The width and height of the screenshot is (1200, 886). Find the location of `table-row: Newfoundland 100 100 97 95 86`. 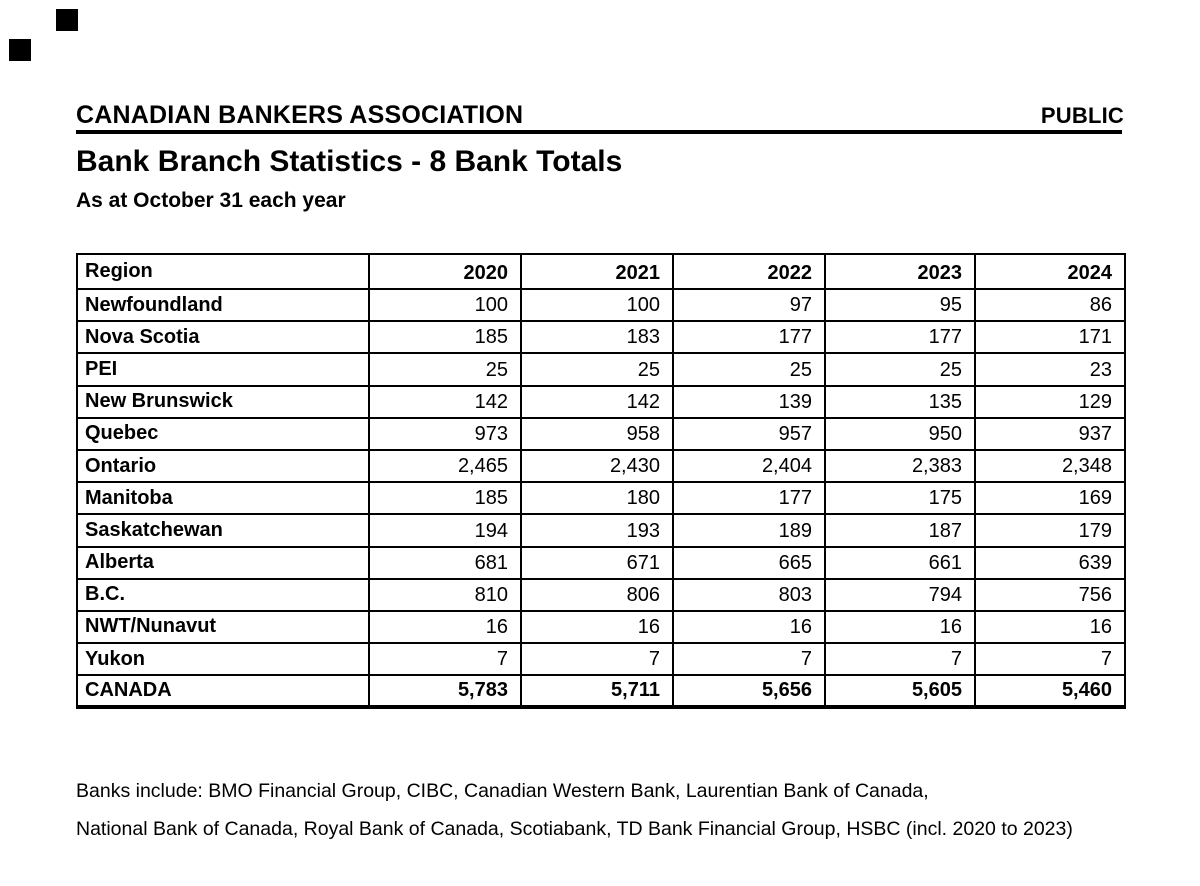

table-row: Newfoundland 100 100 97 95 86 is located at coordinates (601, 305).